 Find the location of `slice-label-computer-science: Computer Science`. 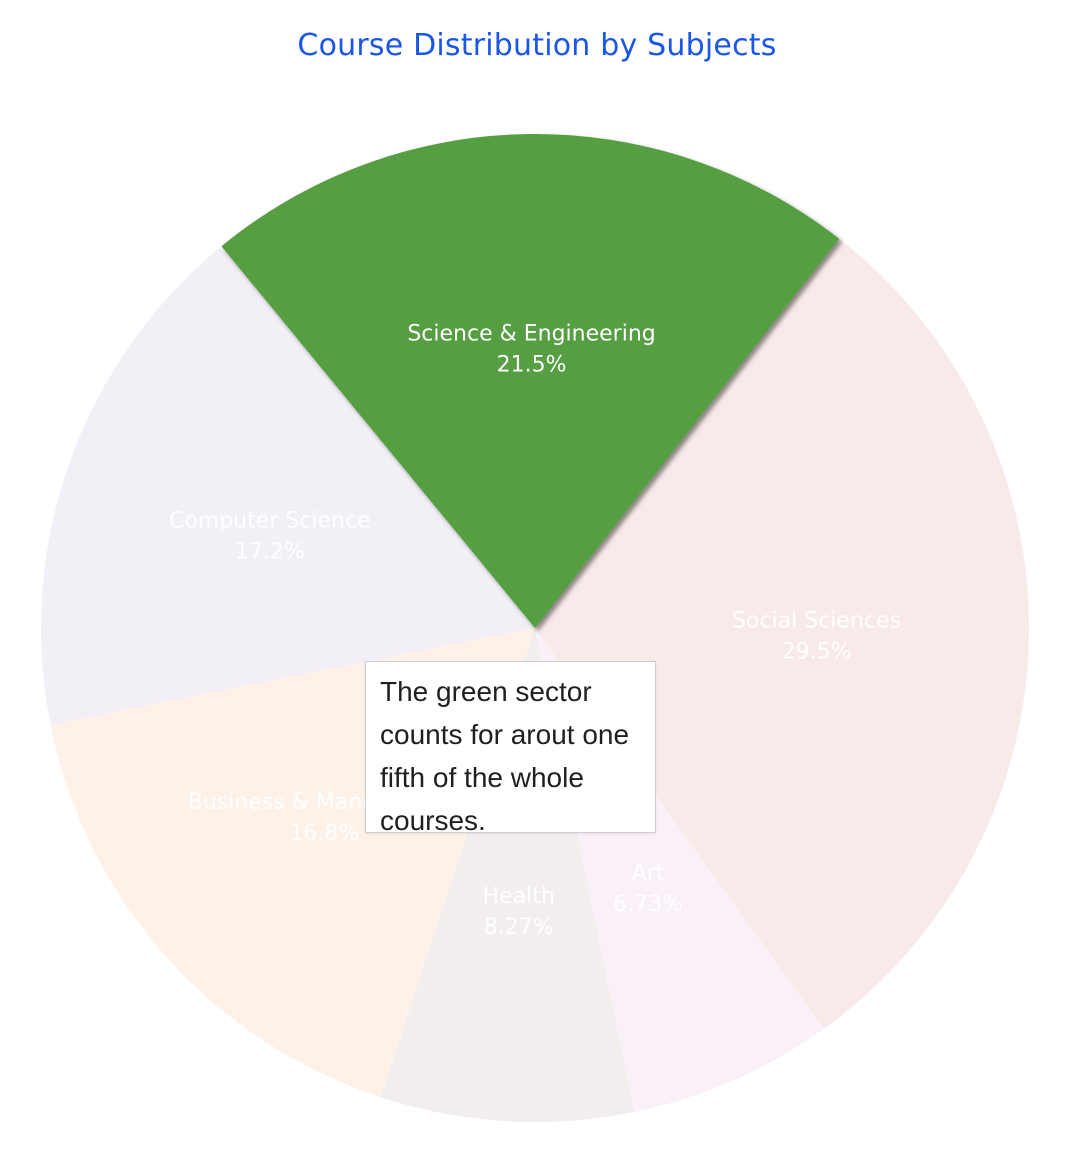

slice-label-computer-science: Computer Science is located at coordinates (270, 520).